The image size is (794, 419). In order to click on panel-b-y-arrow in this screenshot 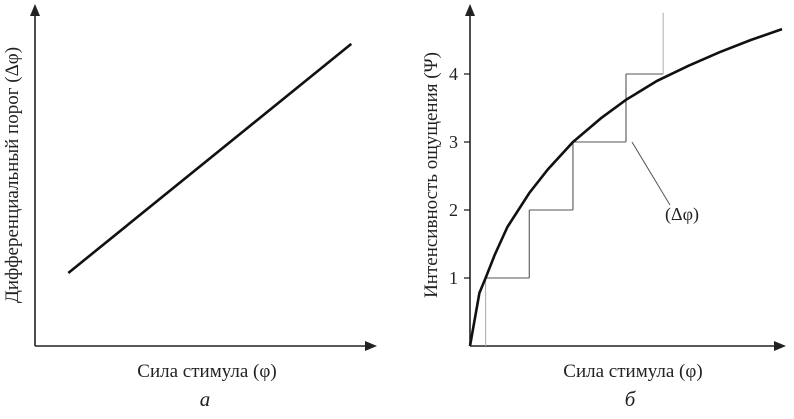, I will do `click(470, 10)`.